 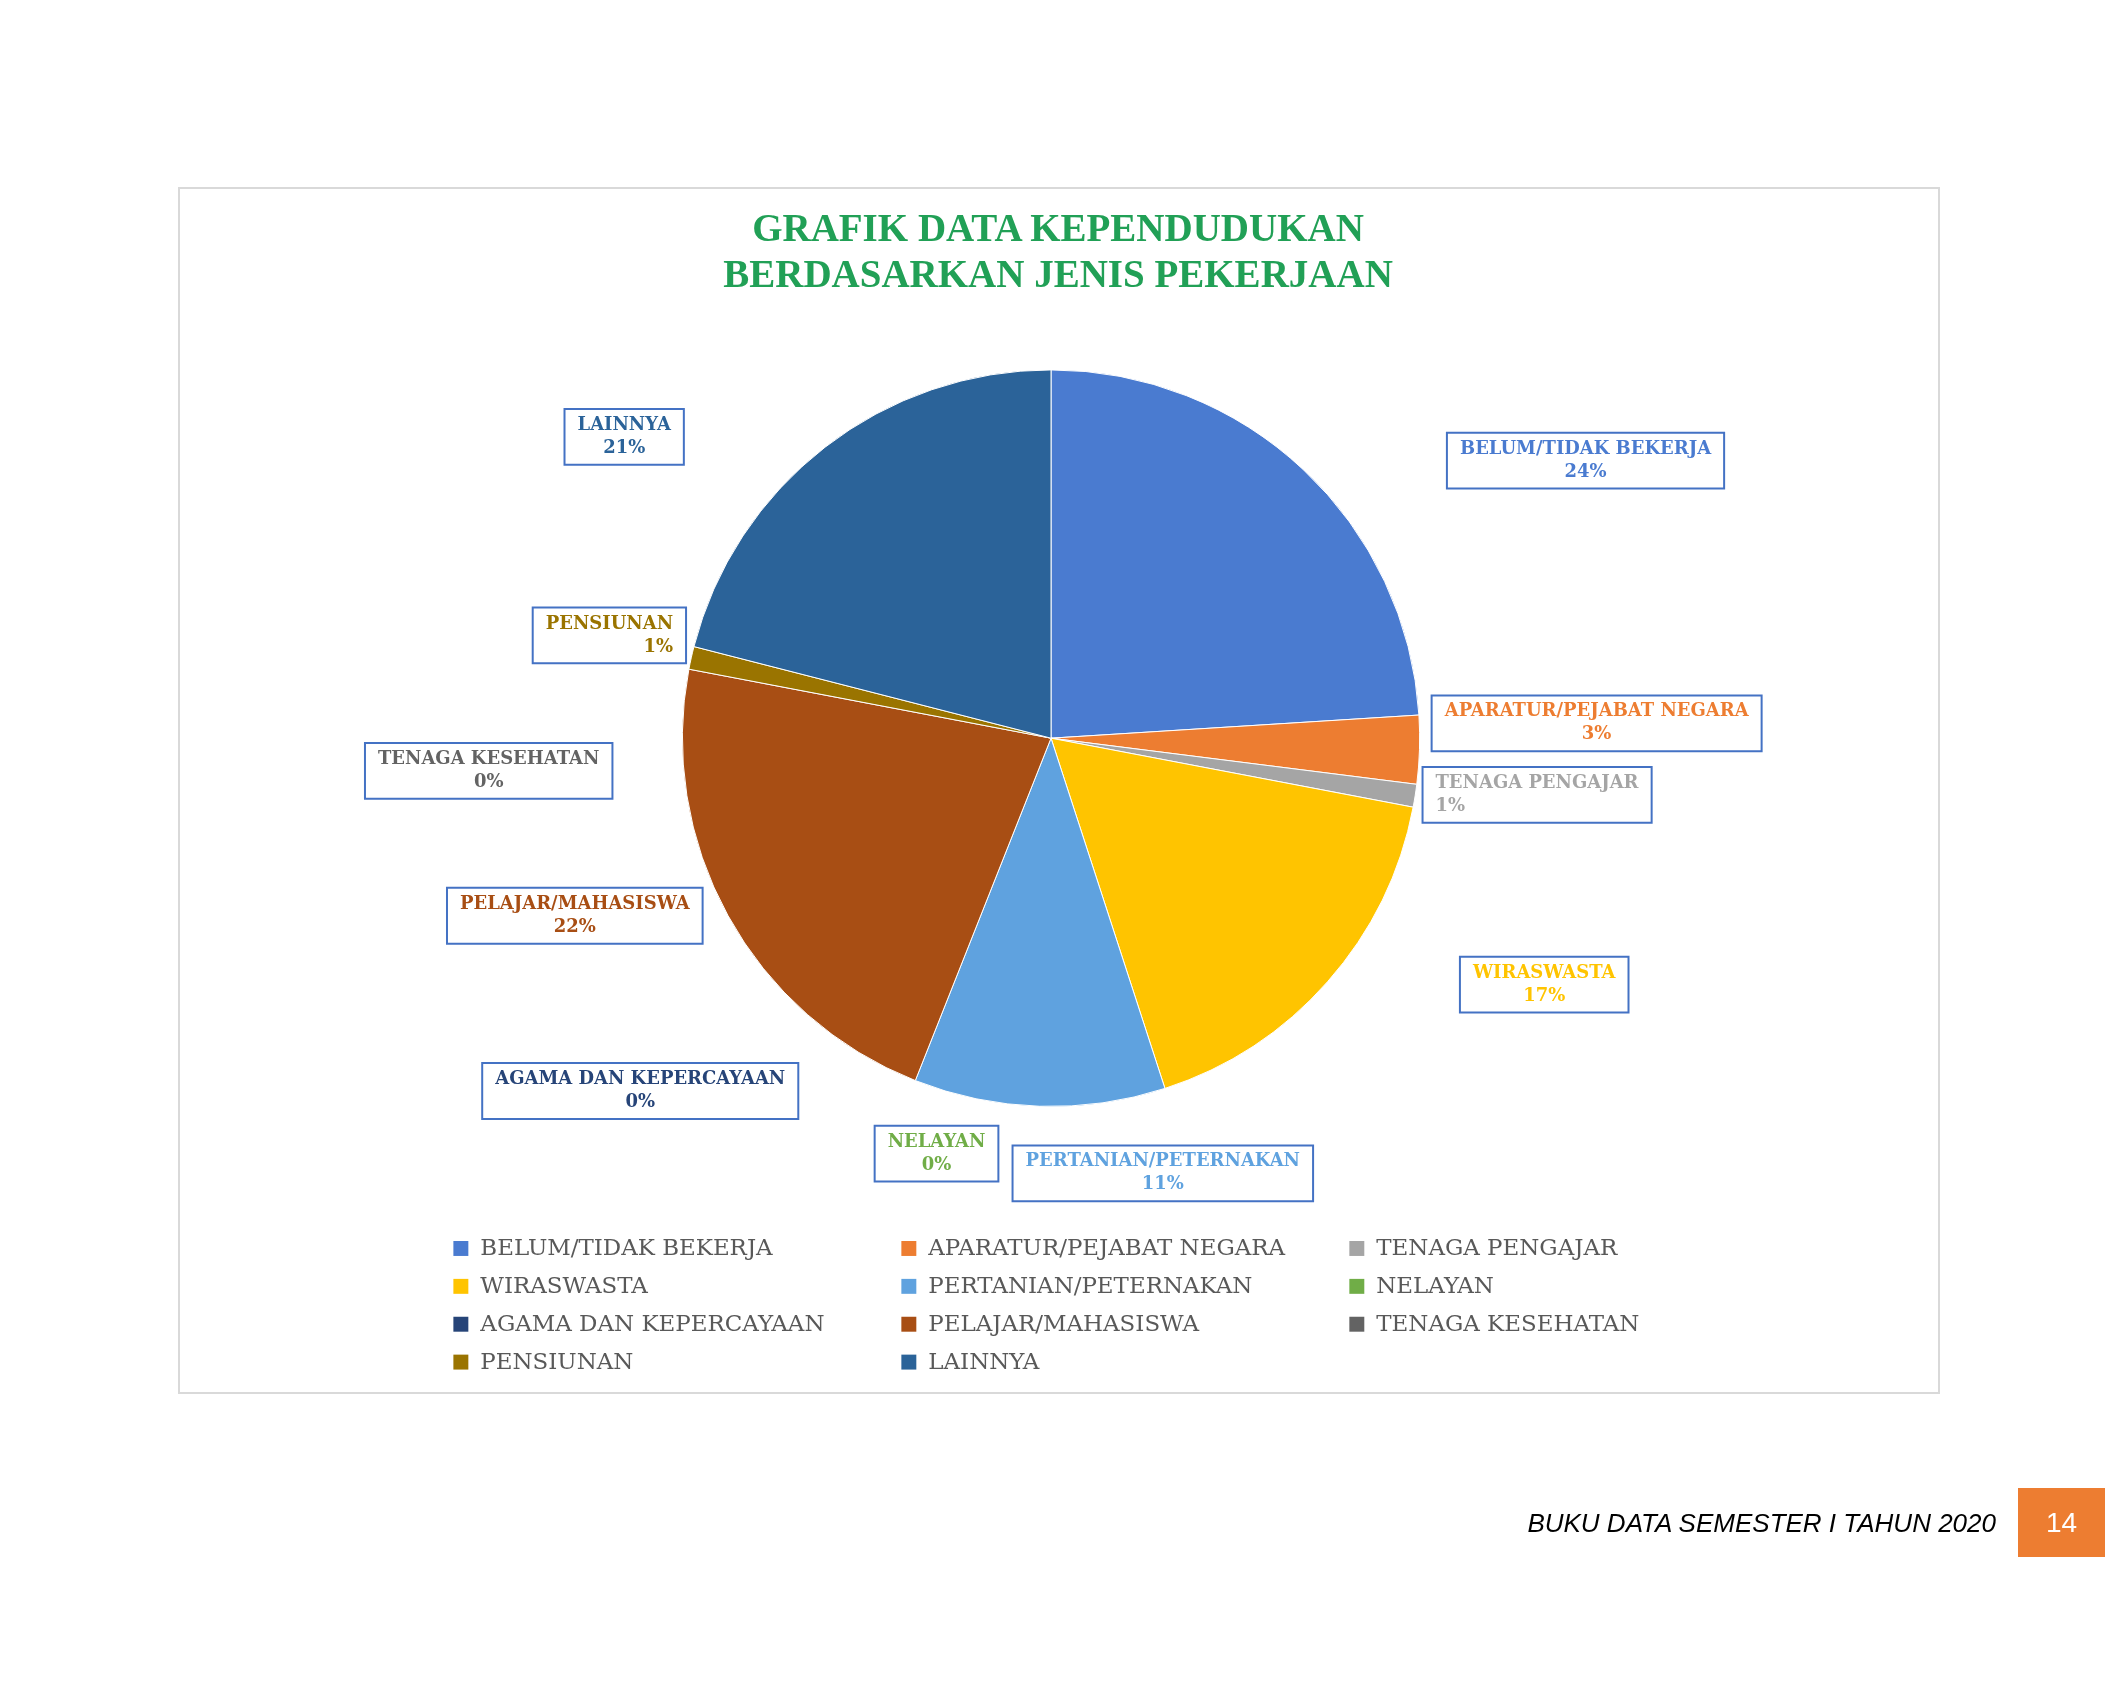 I want to click on legend-label: LAINNYA, so click(x=984, y=1361).